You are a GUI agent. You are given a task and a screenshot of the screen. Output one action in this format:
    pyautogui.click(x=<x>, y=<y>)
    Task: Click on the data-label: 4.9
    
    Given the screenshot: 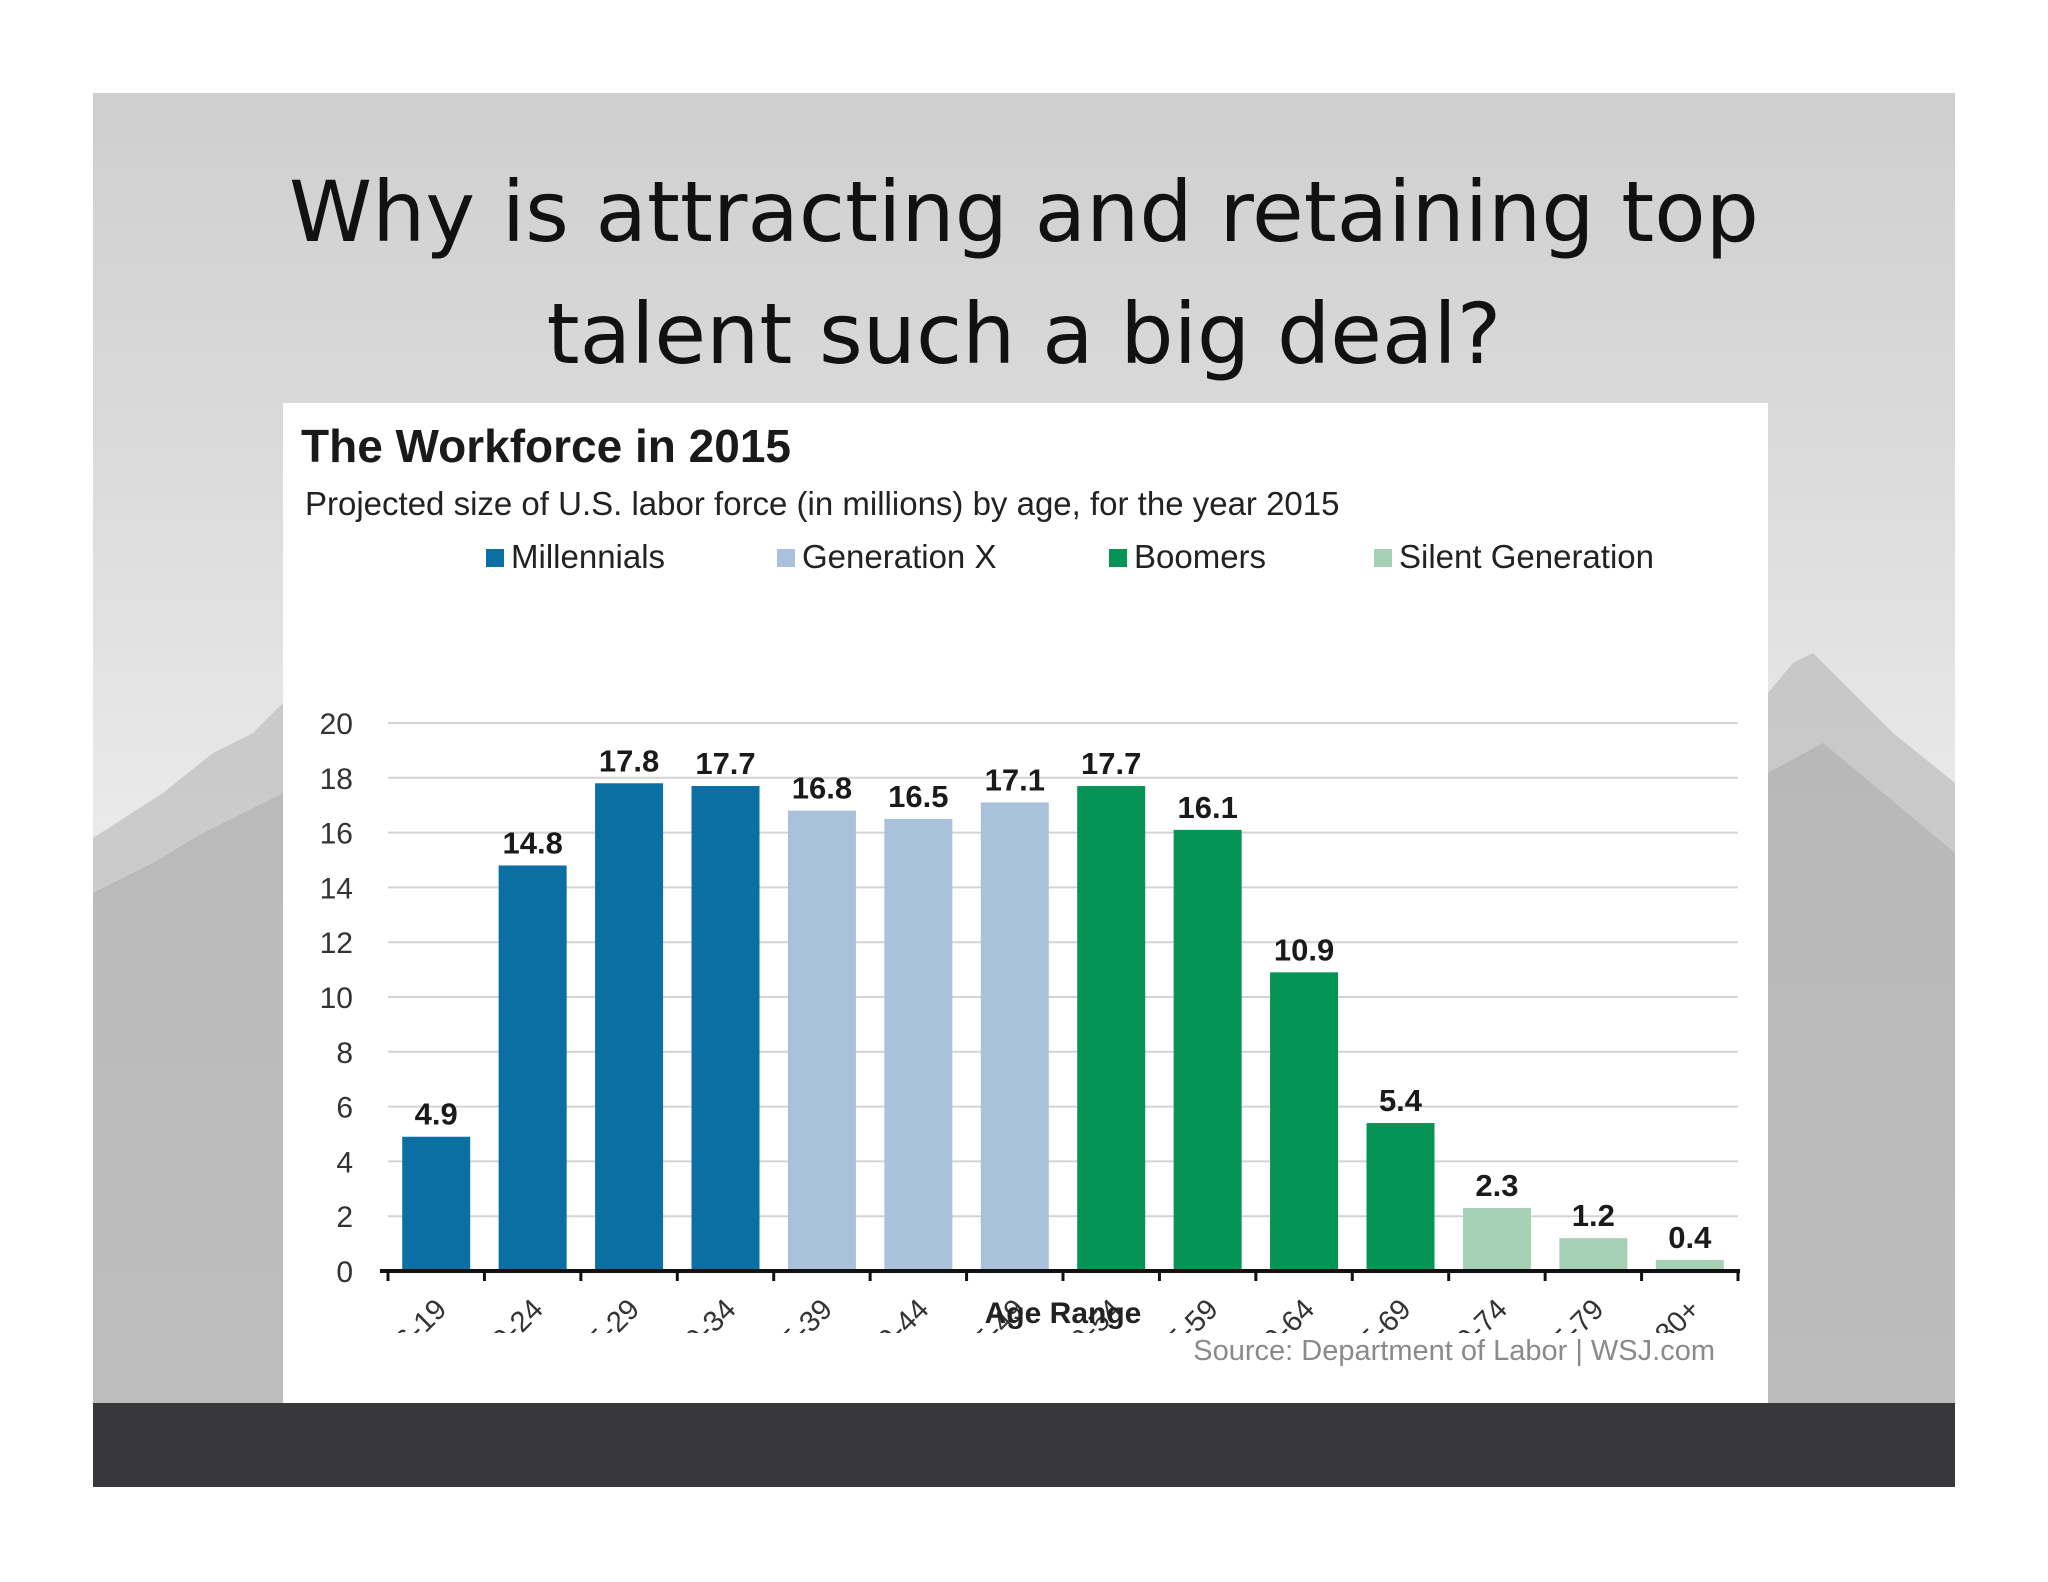 What is the action you would take?
    pyautogui.click(x=436, y=1114)
    